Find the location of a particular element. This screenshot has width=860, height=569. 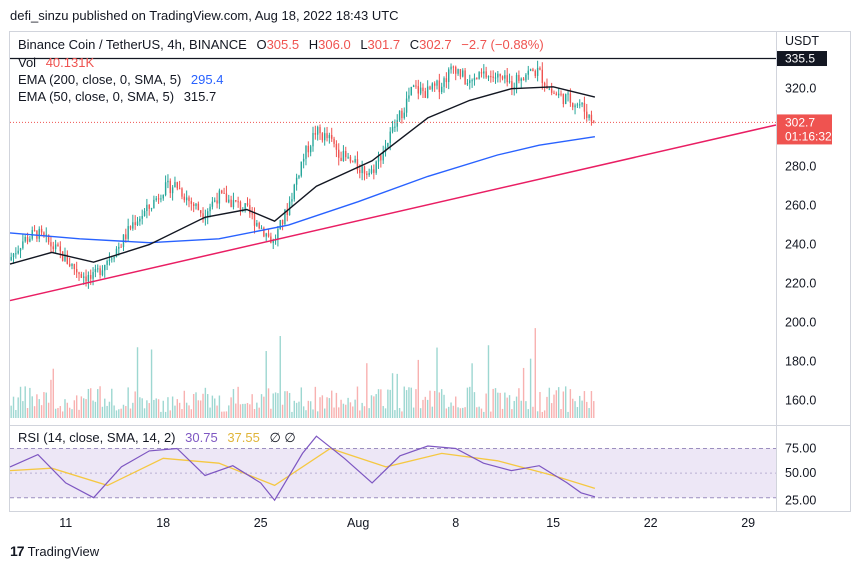

tradingview-logo: 17 TradingView is located at coordinates (54, 551).